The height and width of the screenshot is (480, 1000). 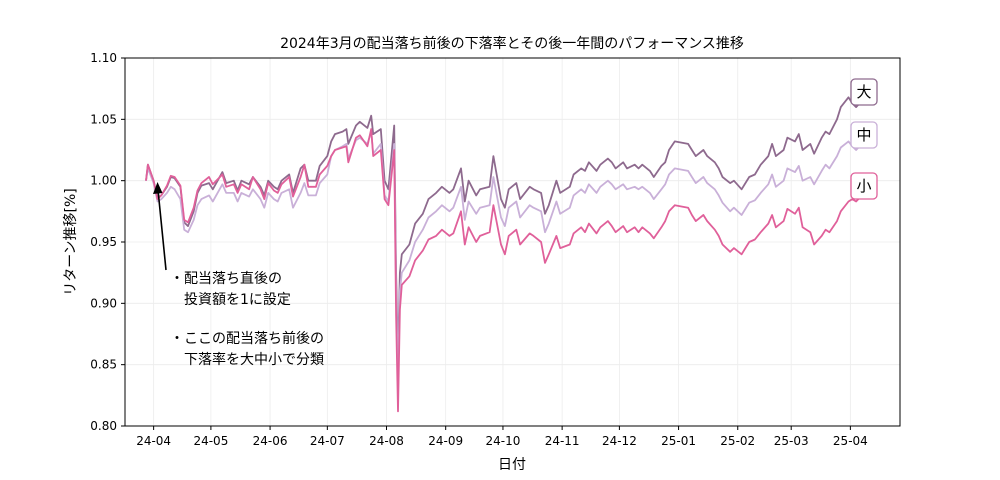 I want to click on annotation-text: 投資額を1に設定, so click(x=230, y=300).